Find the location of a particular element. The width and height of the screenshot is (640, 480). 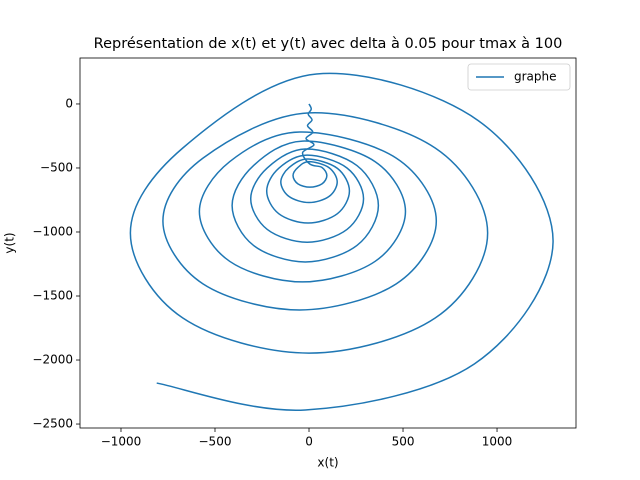

x-axis-label: x(t) is located at coordinates (327, 463).